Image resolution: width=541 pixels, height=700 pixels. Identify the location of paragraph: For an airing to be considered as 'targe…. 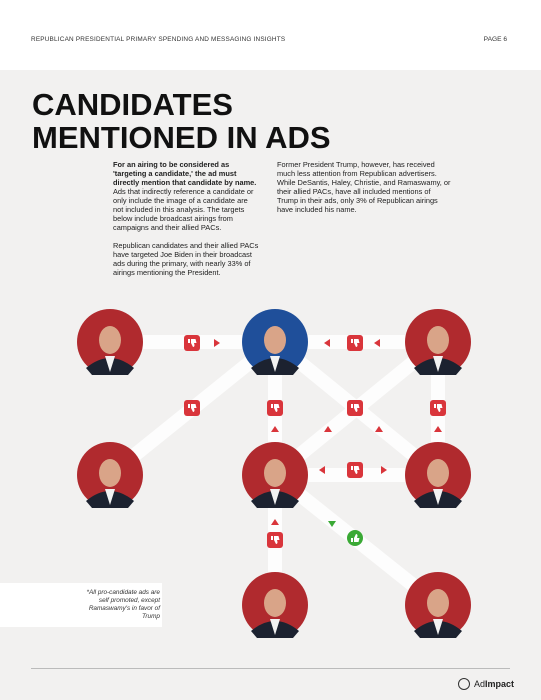
(186, 196).